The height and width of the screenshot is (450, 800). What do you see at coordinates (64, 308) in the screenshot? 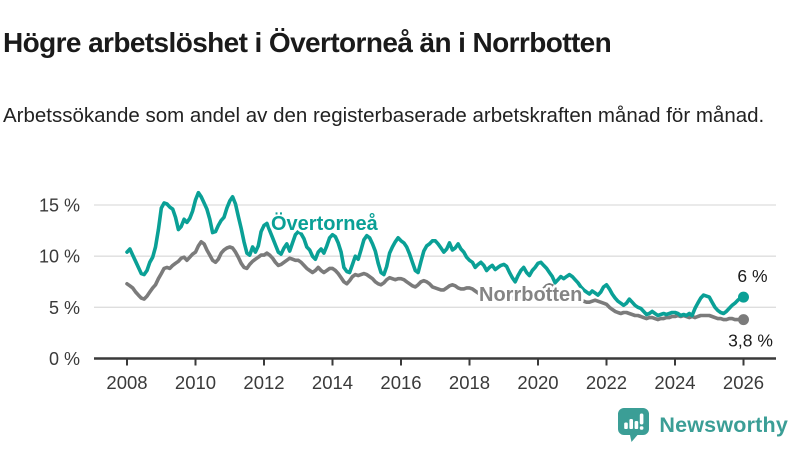
I see `y-tick-label: 5 %` at bounding box center [64, 308].